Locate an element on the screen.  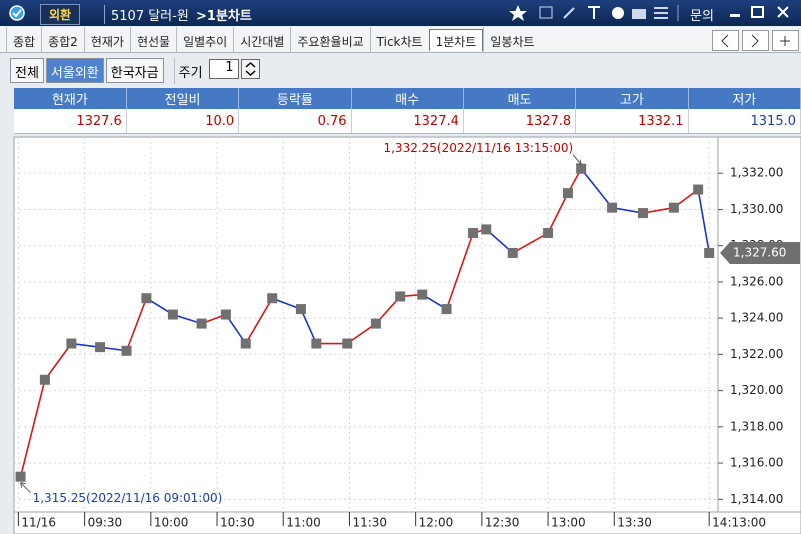
axis-strip is located at coordinates (759, 324).